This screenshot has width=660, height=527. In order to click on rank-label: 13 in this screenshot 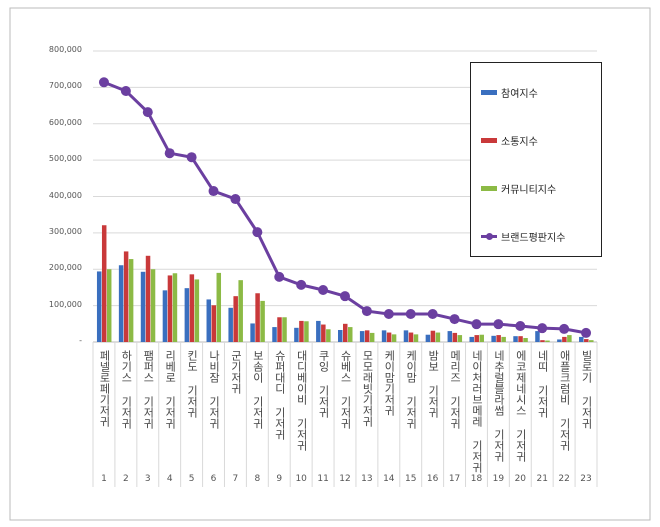, I will do `click(367, 479)`.